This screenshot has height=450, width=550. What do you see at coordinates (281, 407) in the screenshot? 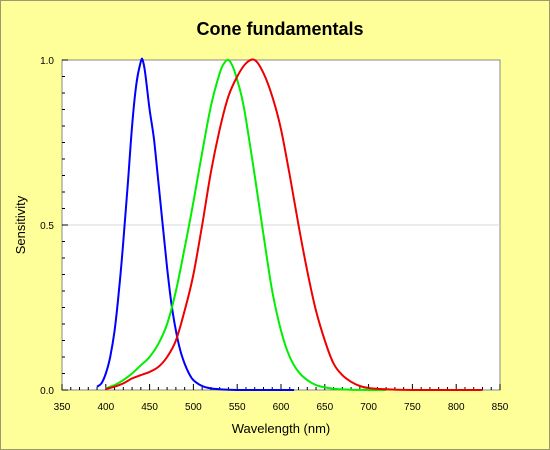
I see `x-tick-label: 600` at bounding box center [281, 407].